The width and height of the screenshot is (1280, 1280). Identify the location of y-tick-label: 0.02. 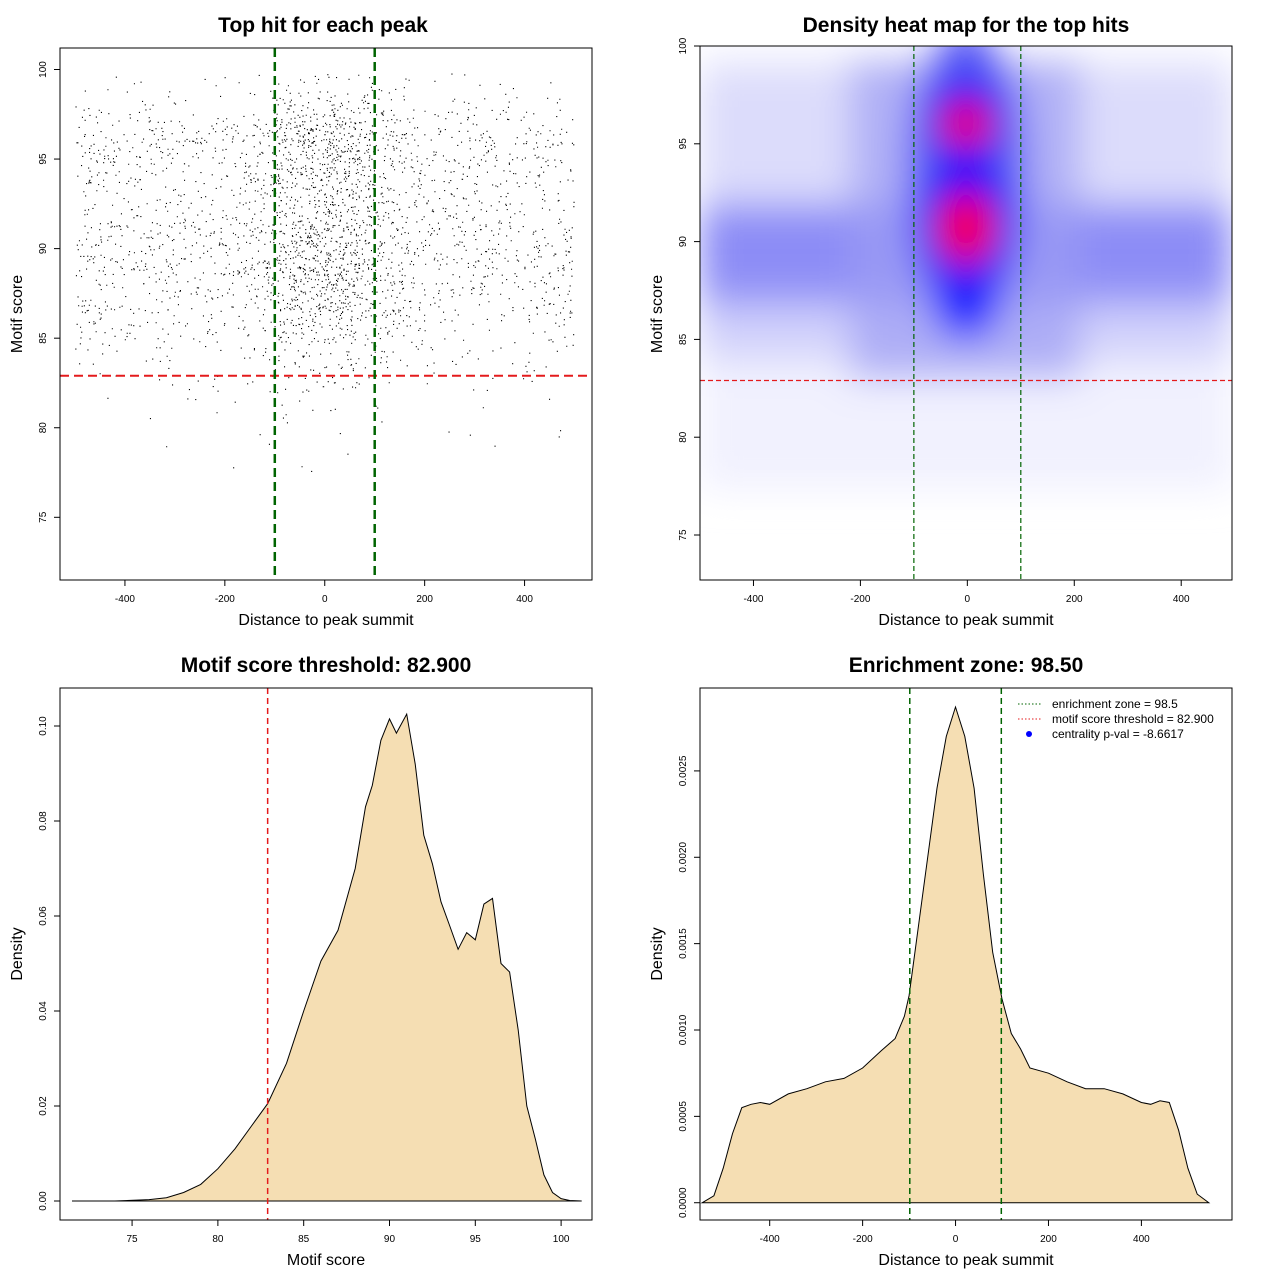
(43, 1106).